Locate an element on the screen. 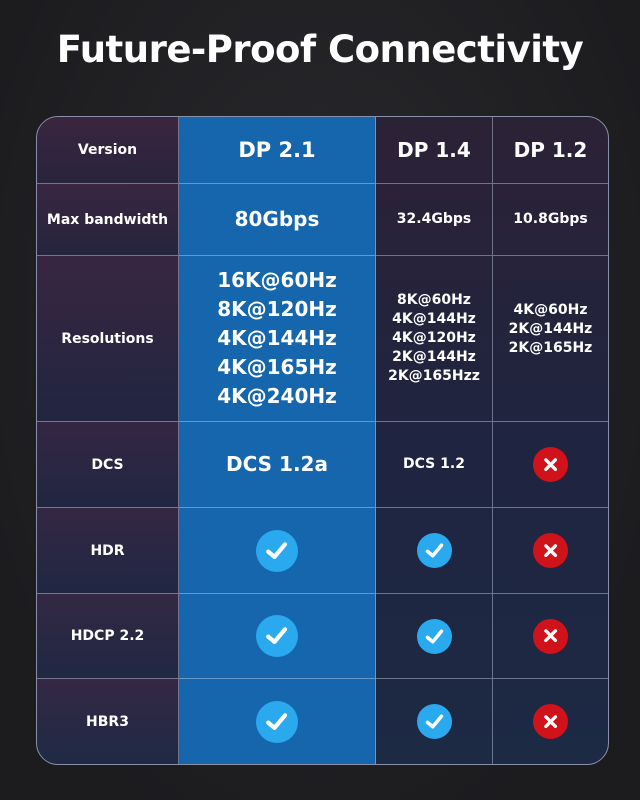 This screenshot has width=640, height=800. cell-text: 10.8Gbps is located at coordinates (550, 219).